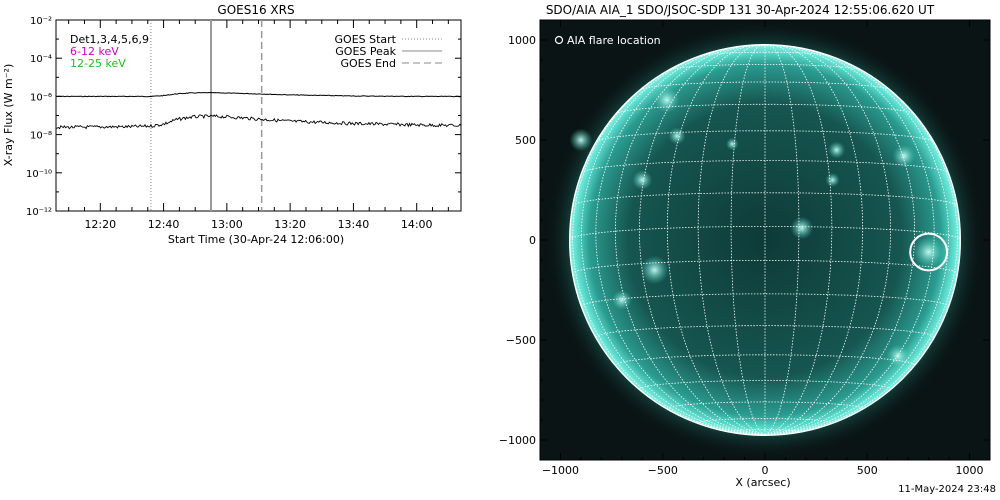 The image size is (1000, 500). Describe the element at coordinates (970, 470) in the screenshot. I see `aia-x-tick-label: 1000` at that location.